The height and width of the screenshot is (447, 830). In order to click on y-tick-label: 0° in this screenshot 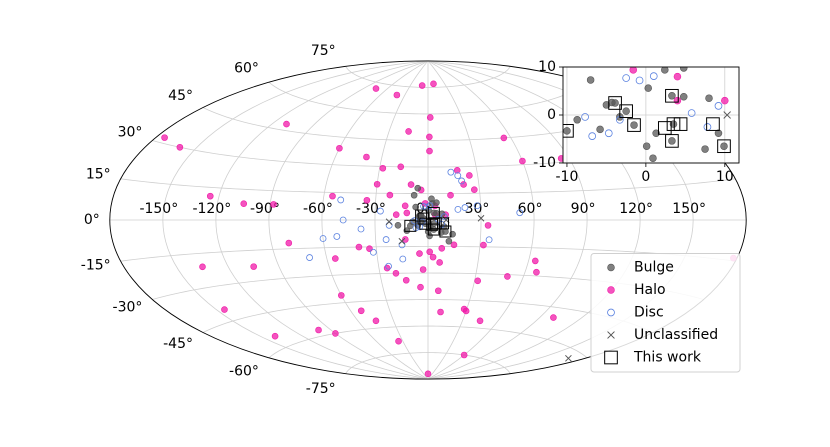, I will do `click(92, 220)`.